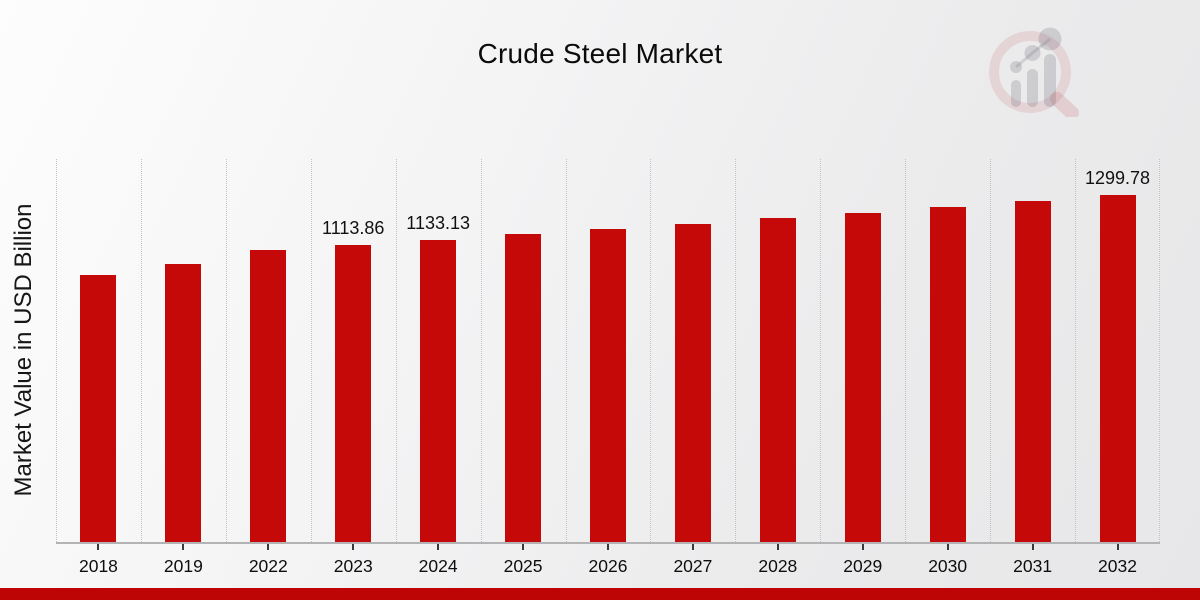 Image resolution: width=1200 pixels, height=600 pixels. What do you see at coordinates (523, 566) in the screenshot?
I see `x-axis-label-2025: 2025` at bounding box center [523, 566].